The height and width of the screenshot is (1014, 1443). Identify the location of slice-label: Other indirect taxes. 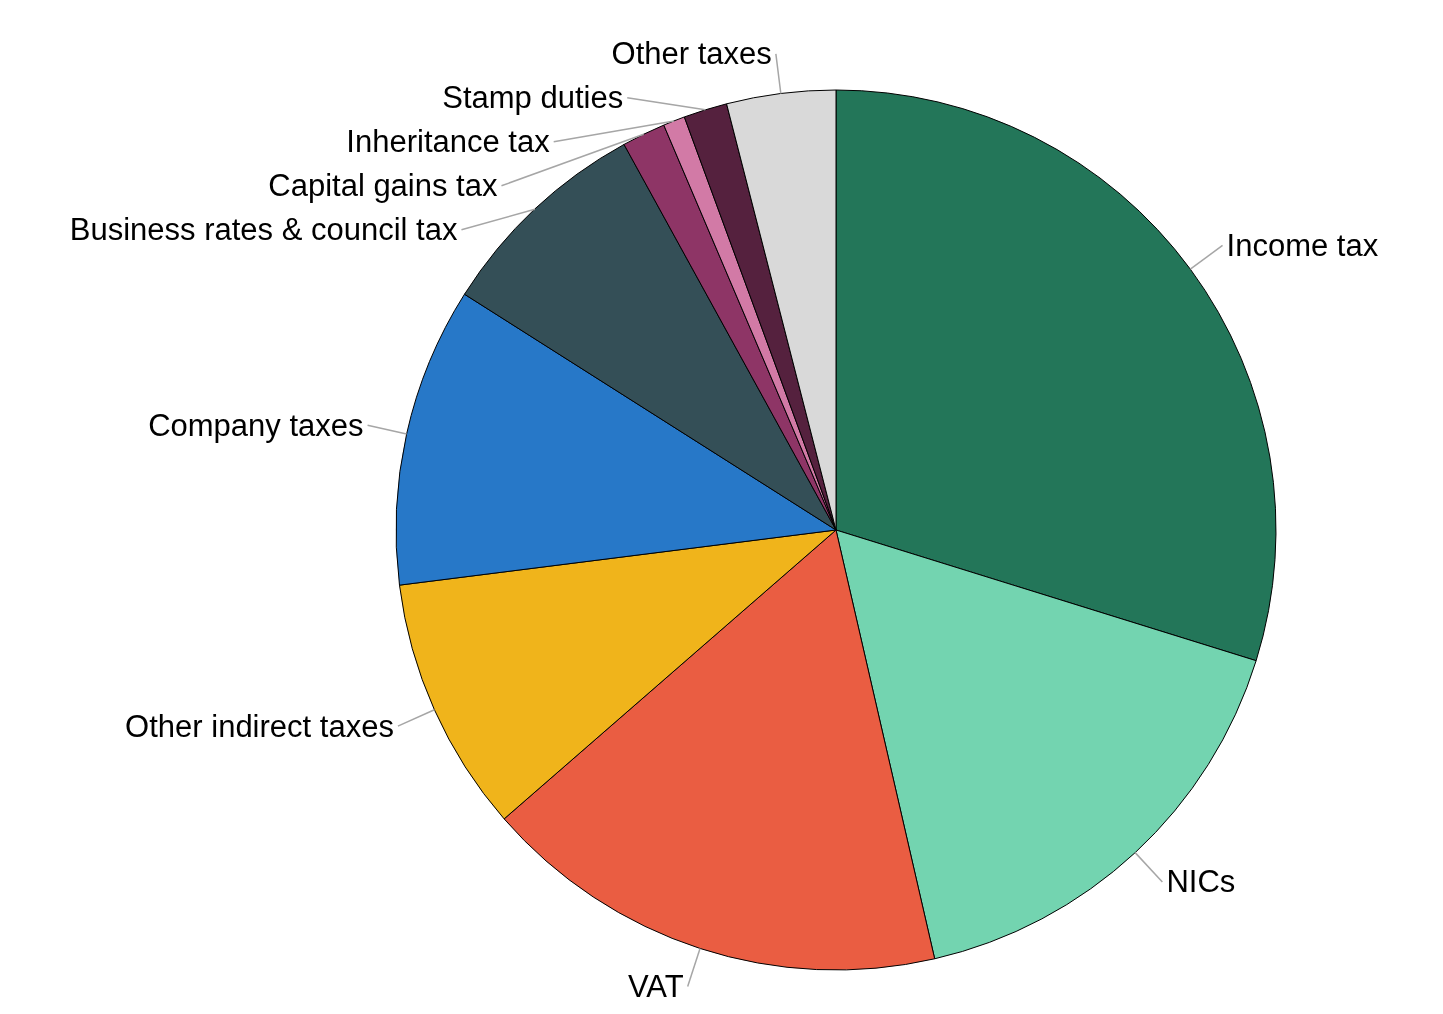
(259, 726).